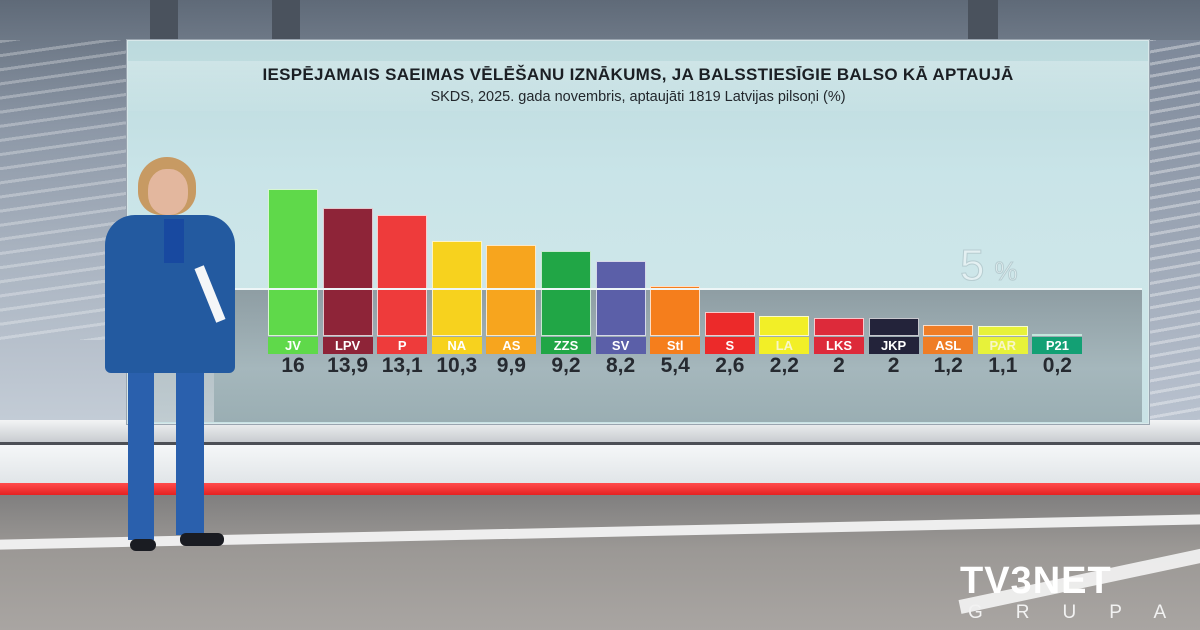  I want to click on bar-value: 13,1, so click(402, 365).